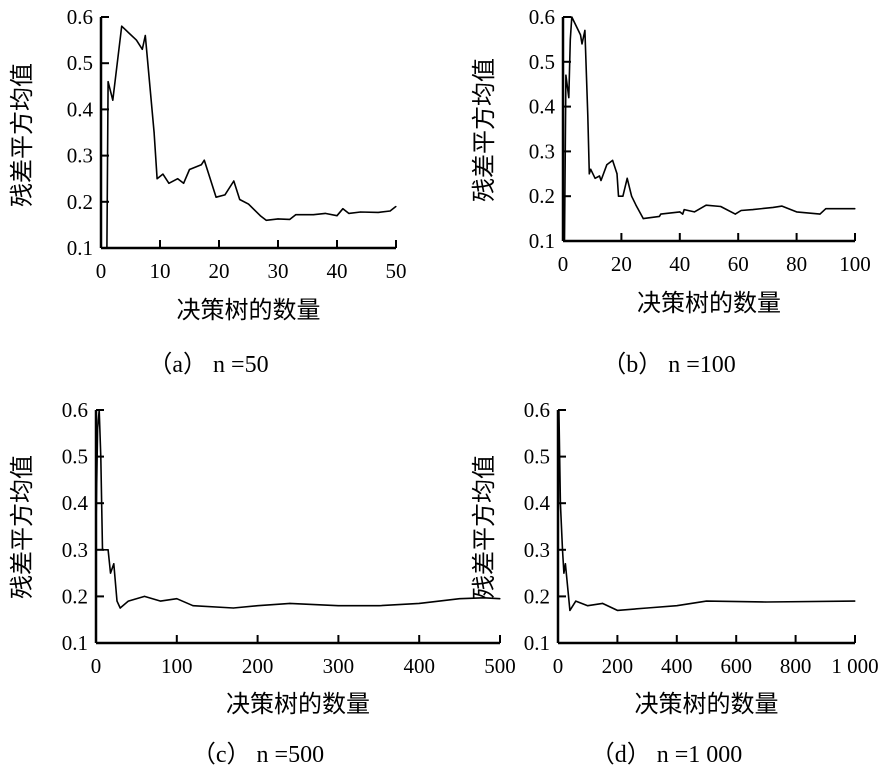  What do you see at coordinates (208, 365) in the screenshot?
I see `subplot-caption: （a） n =50` at bounding box center [208, 365].